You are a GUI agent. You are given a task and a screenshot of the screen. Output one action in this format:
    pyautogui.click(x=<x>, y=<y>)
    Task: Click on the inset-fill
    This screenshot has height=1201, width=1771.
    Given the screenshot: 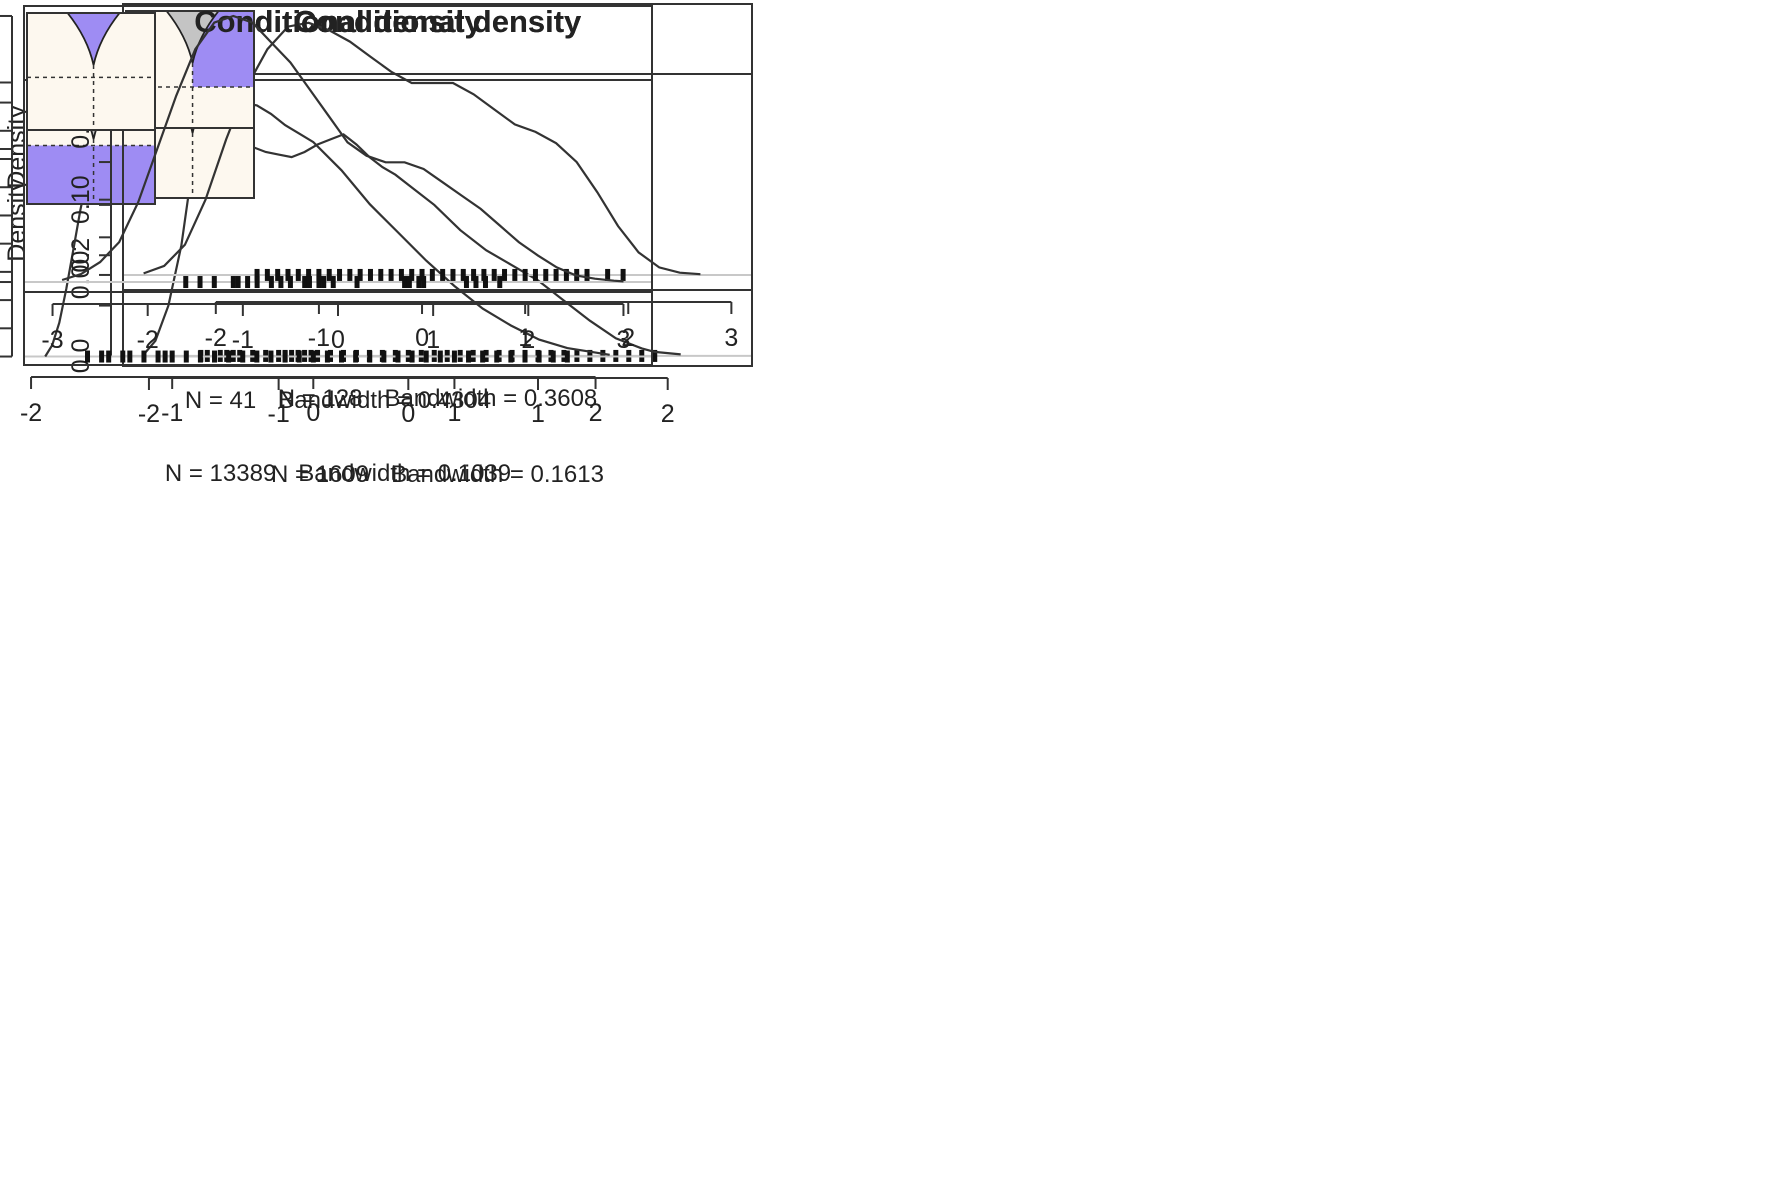 What is the action you would take?
    pyautogui.click(x=91, y=174)
    